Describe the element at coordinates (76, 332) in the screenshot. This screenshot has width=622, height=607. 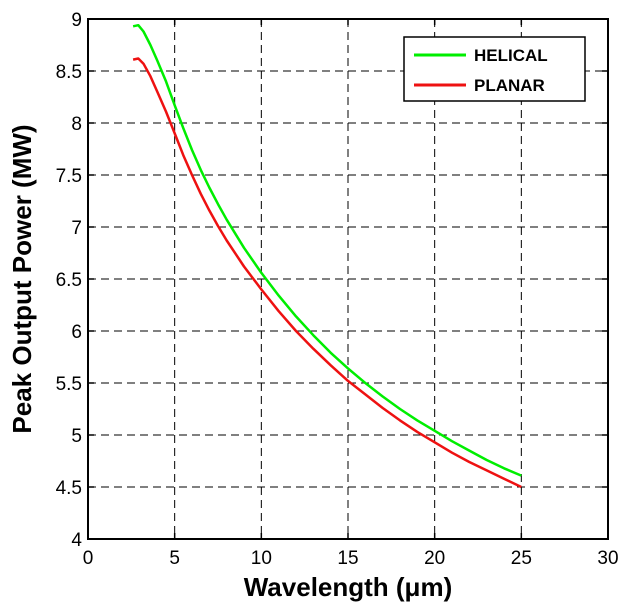
I see `y-tick-label: 6` at that location.